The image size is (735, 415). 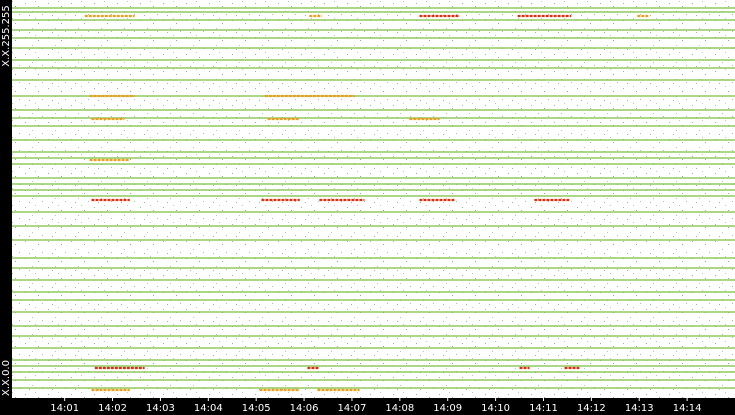 What do you see at coordinates (352, 408) in the screenshot?
I see `x-tick-label: 14:07` at bounding box center [352, 408].